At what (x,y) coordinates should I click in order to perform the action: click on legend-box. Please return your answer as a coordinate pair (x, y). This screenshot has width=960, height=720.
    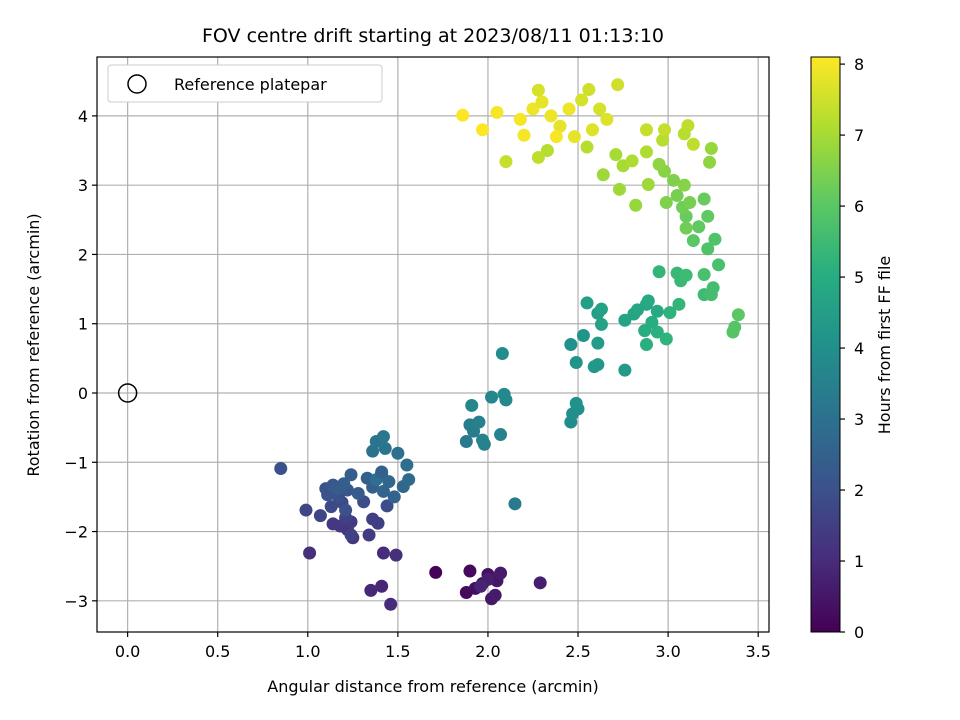
    Looking at the image, I should click on (245, 83).